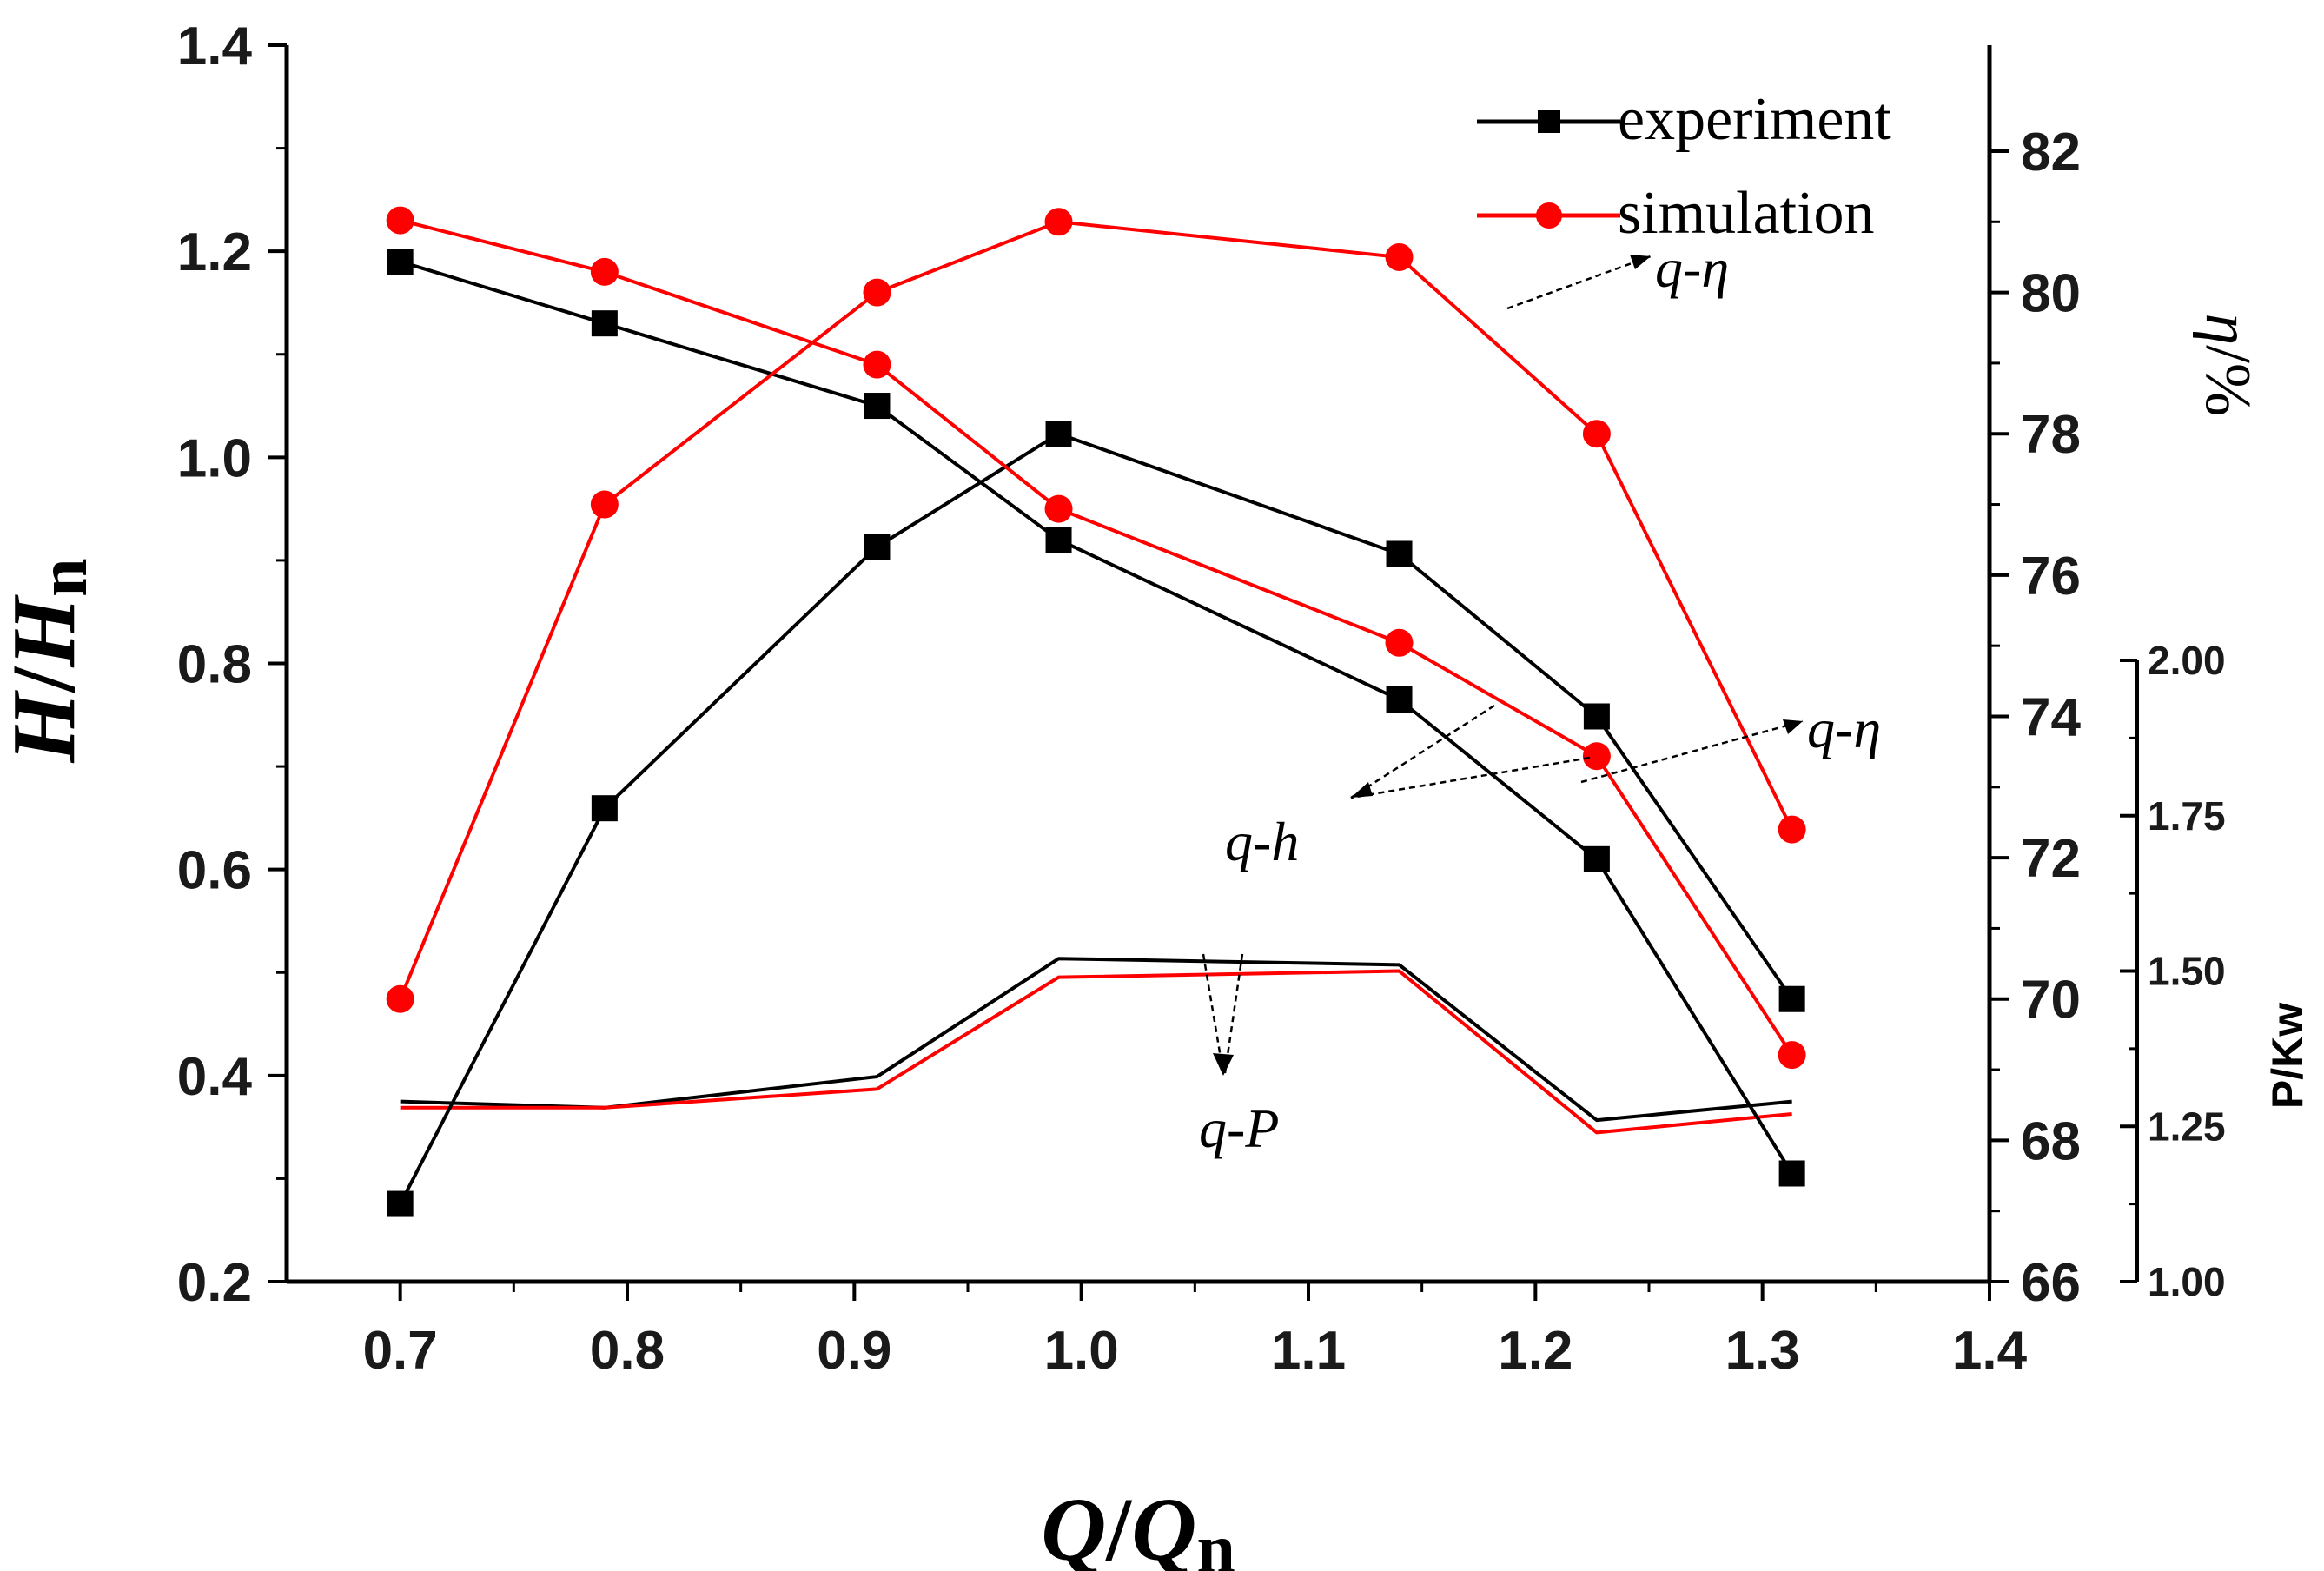  I want to click on y2-tick-label: 76, so click(2051, 577).